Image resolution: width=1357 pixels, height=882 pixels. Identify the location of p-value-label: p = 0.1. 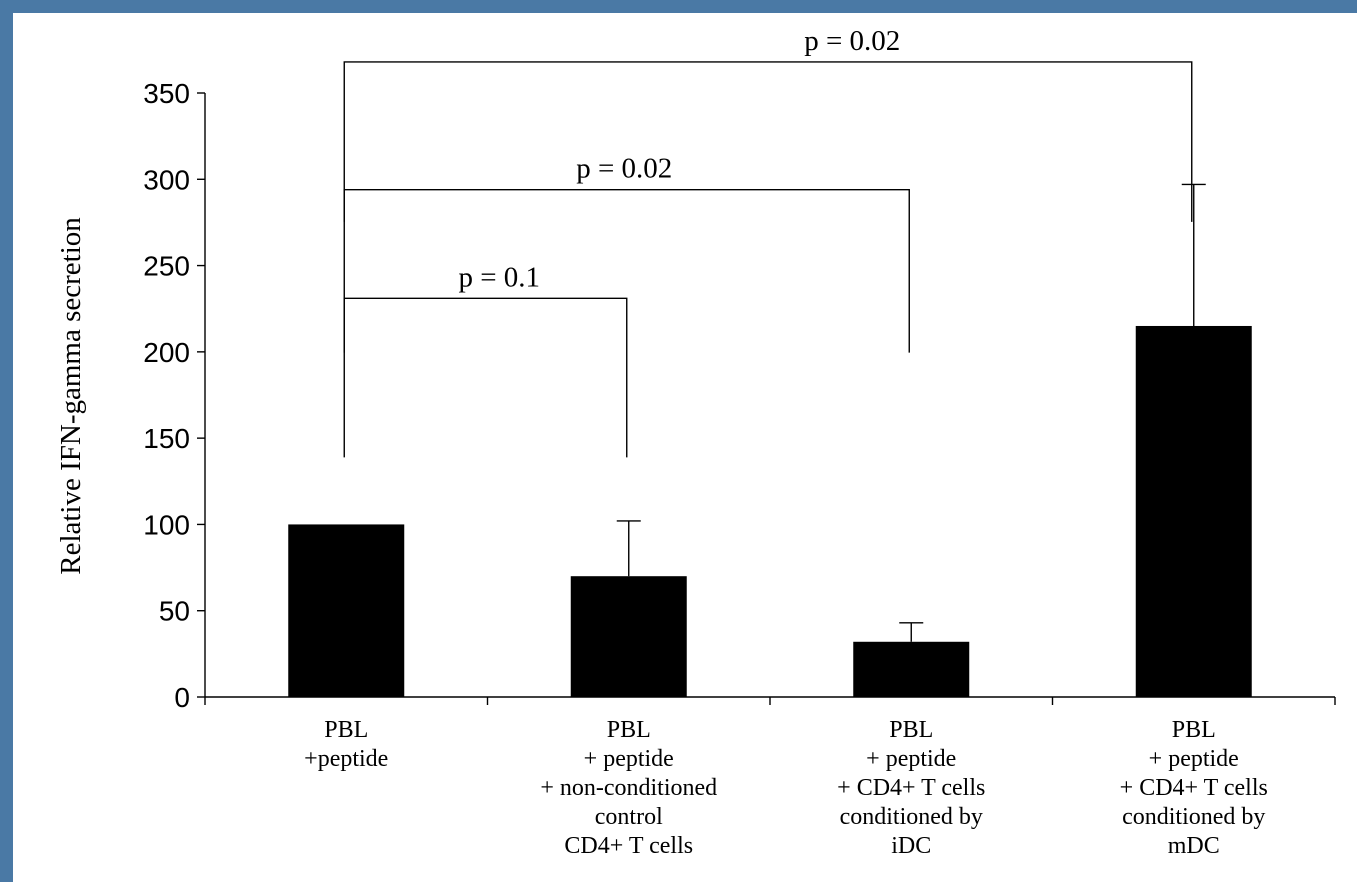
(499, 277).